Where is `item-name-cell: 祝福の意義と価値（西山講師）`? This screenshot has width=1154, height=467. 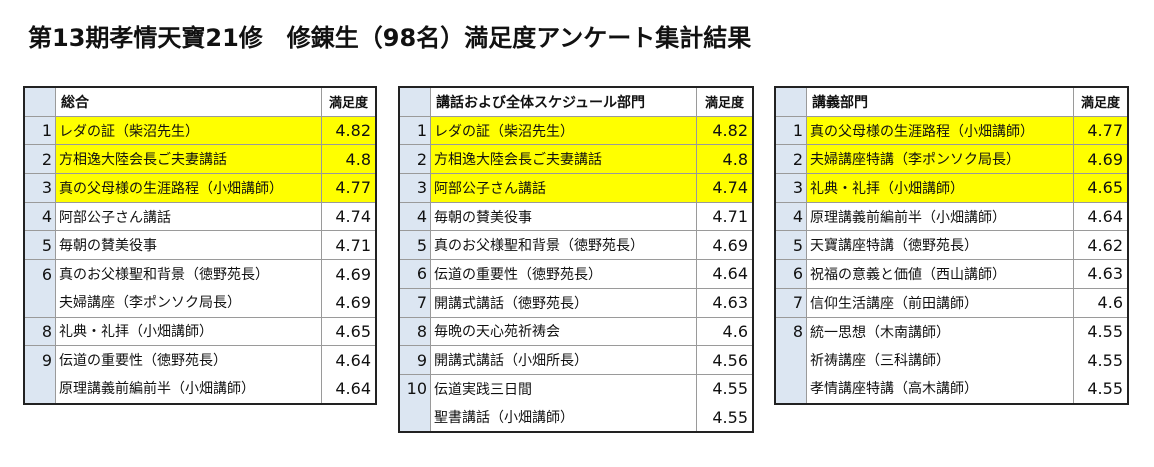
item-name-cell: 祝福の意義と価値（西山講師） is located at coordinates (940, 274).